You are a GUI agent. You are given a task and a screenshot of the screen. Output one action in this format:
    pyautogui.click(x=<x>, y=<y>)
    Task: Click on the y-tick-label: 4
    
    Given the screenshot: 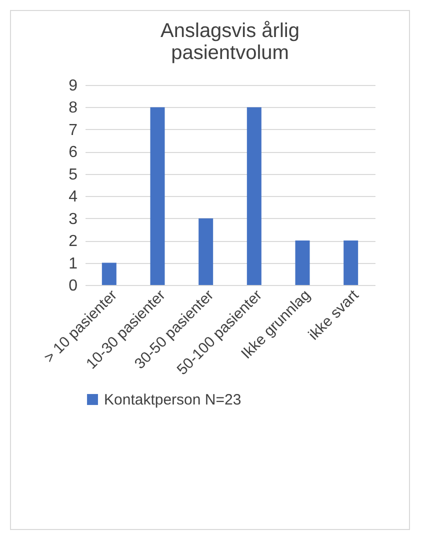 What is the action you would take?
    pyautogui.click(x=73, y=197)
    